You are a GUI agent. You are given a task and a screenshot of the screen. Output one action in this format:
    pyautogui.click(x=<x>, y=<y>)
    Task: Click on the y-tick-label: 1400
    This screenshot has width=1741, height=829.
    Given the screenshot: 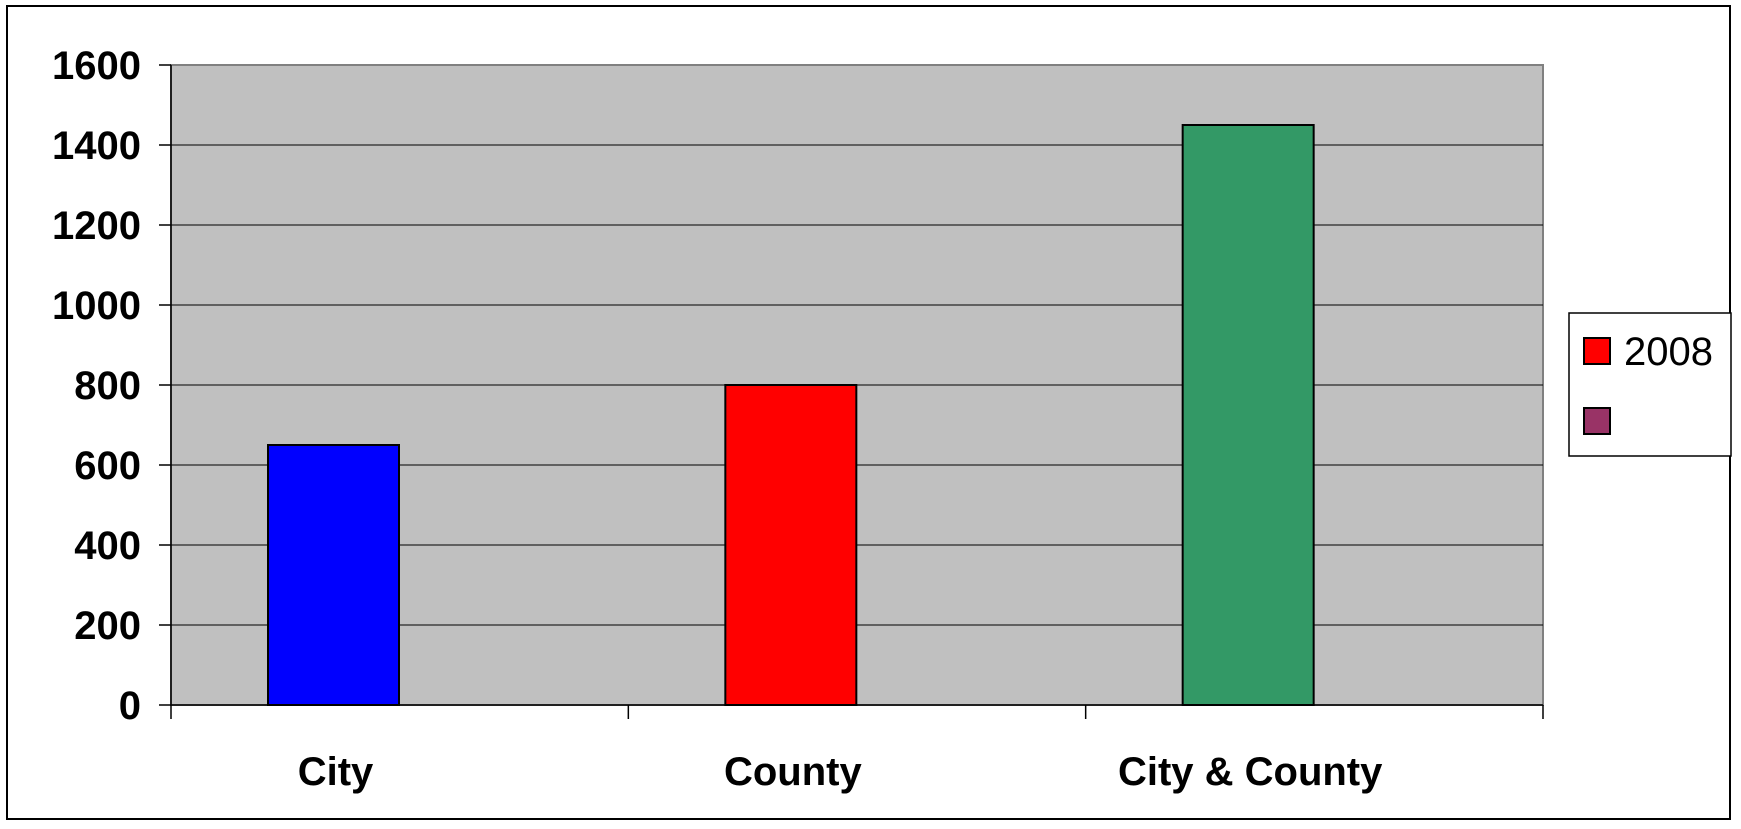 What is the action you would take?
    pyautogui.click(x=96, y=146)
    